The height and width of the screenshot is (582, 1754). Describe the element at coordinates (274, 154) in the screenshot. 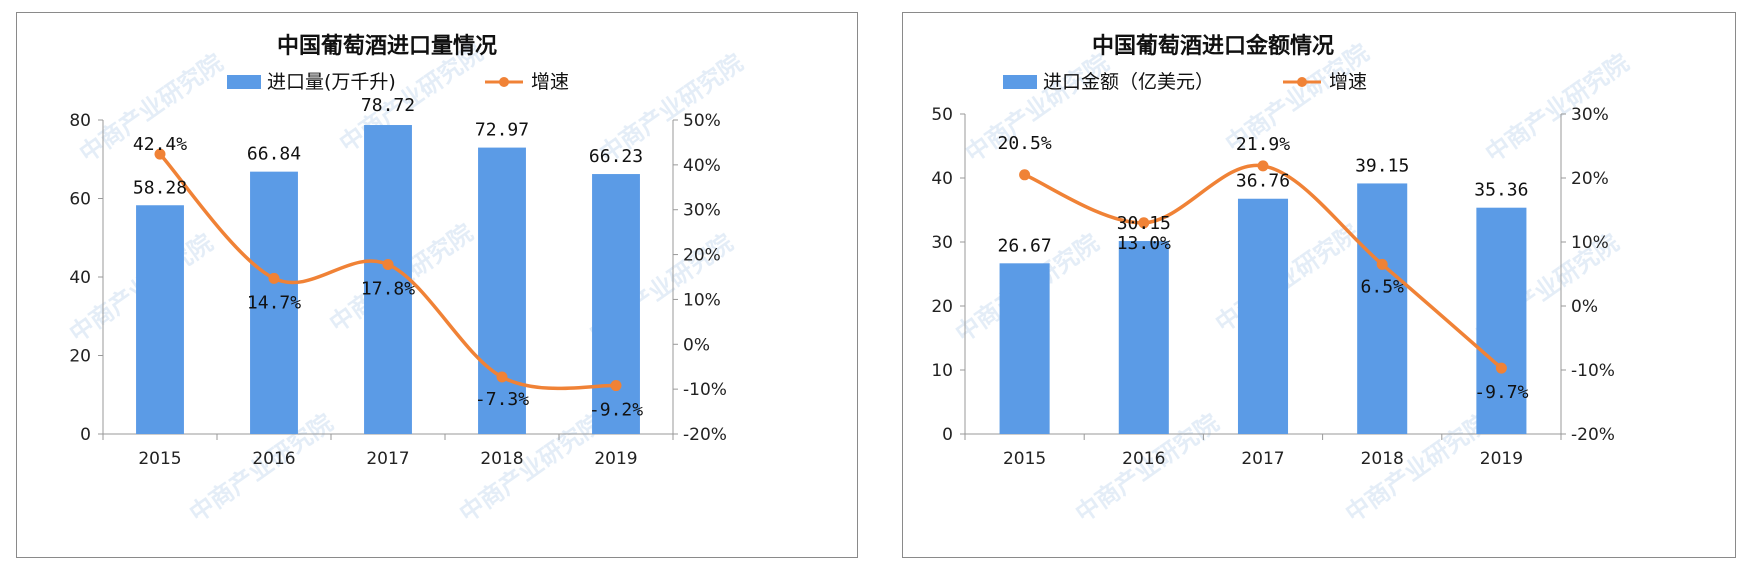

I see `bar-value-label: 66.84` at that location.